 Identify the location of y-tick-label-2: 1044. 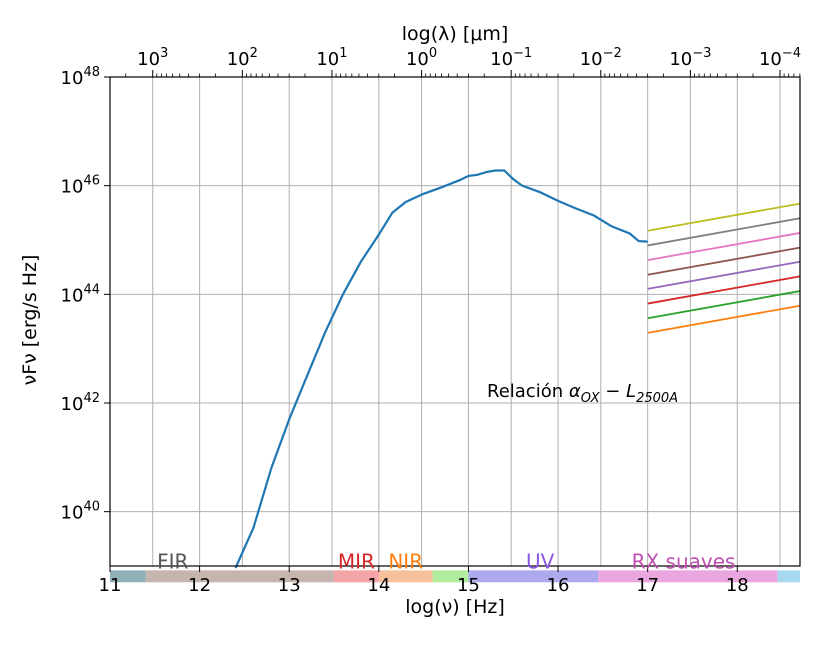
(80, 294).